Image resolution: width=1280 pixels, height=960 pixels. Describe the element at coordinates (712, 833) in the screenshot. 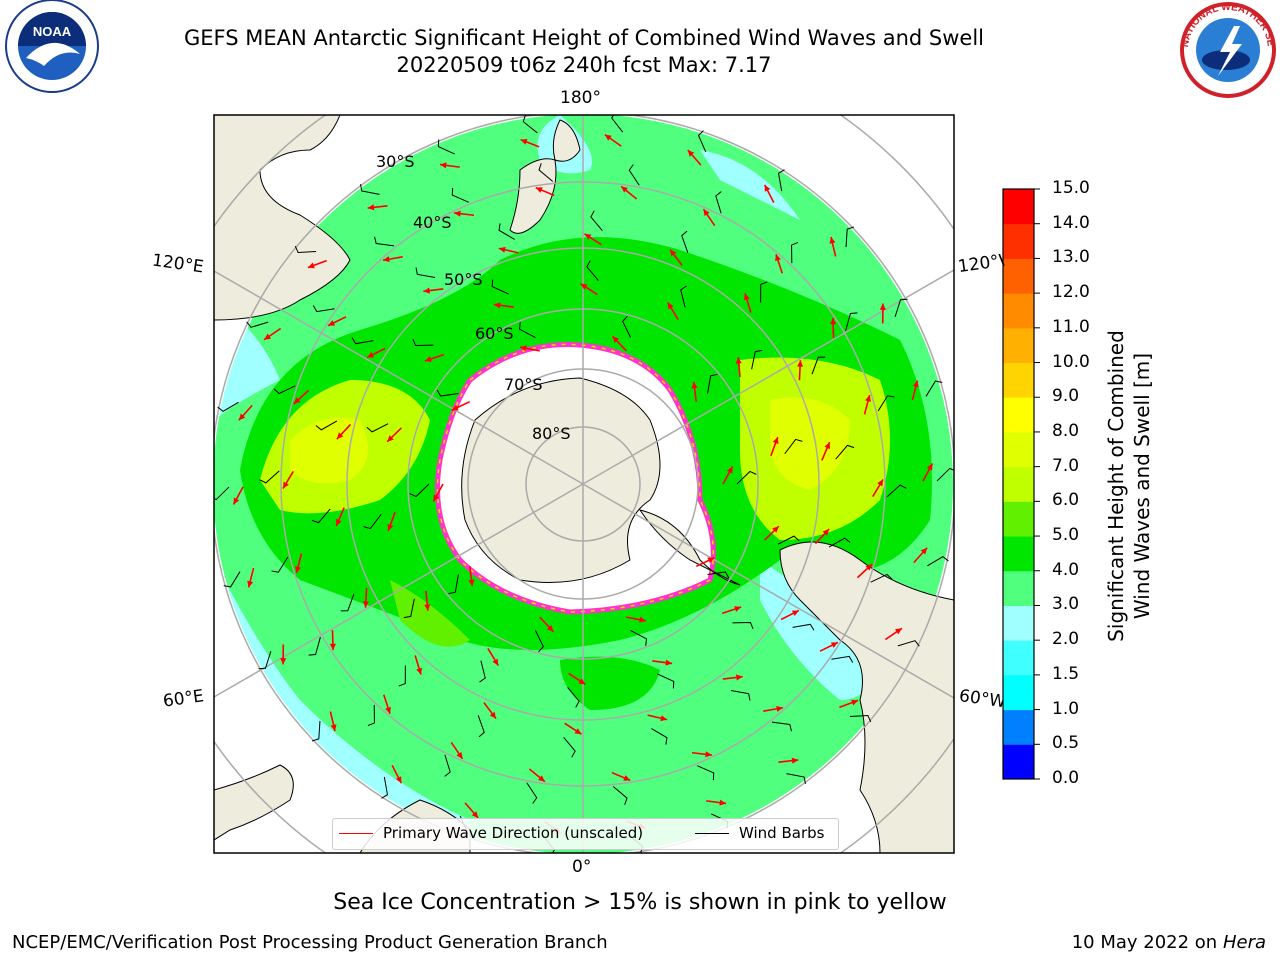

I see `legend-black-line` at that location.